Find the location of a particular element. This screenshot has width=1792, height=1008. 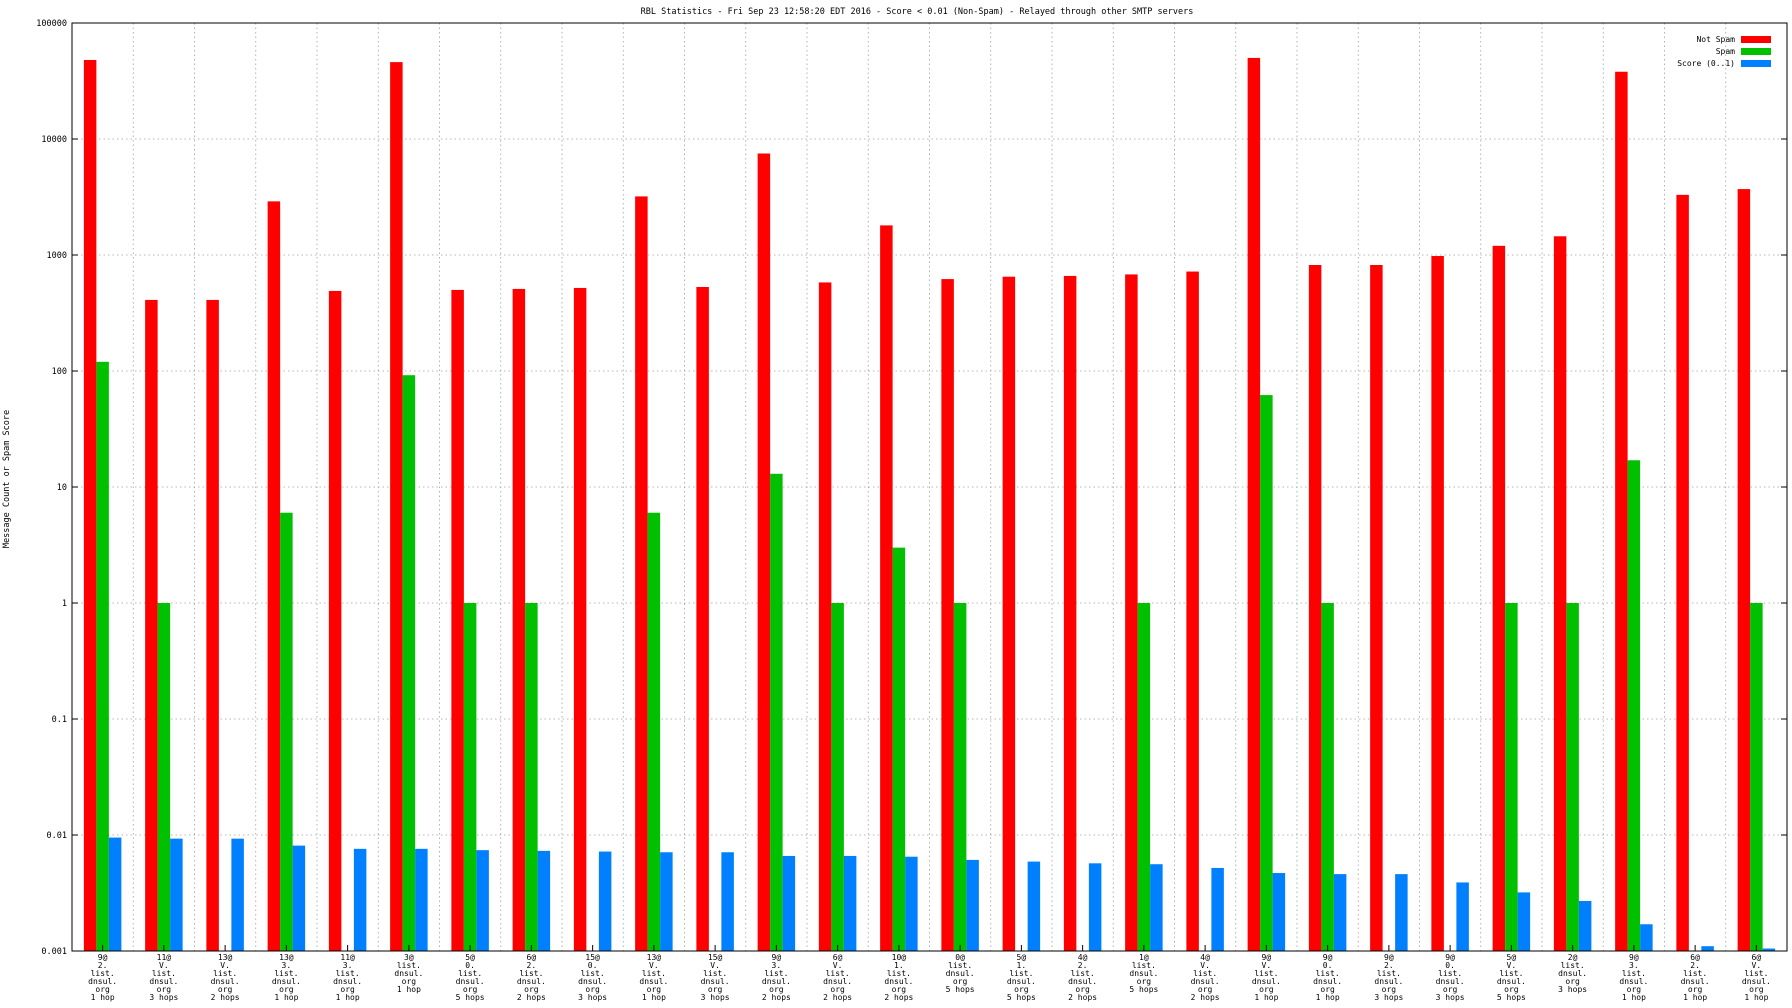

y-axis-label: Message Count or Spam Score is located at coordinates (7, 479).